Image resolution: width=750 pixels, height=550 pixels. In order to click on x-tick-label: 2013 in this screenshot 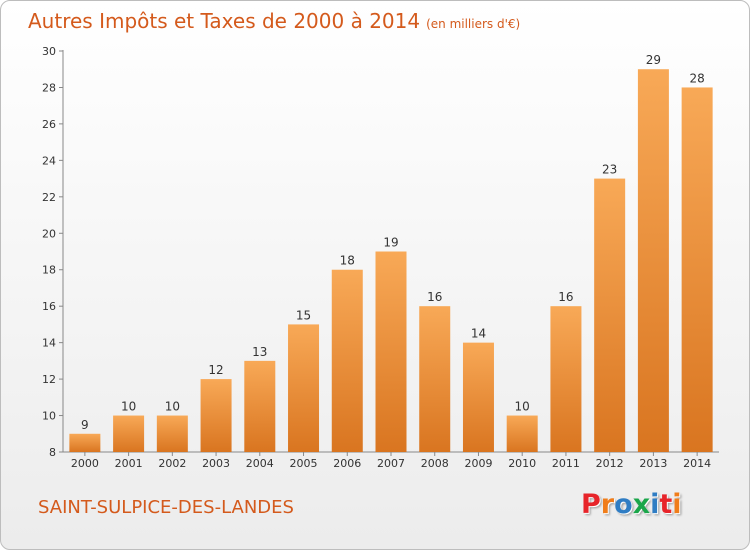, I will do `click(653, 463)`.